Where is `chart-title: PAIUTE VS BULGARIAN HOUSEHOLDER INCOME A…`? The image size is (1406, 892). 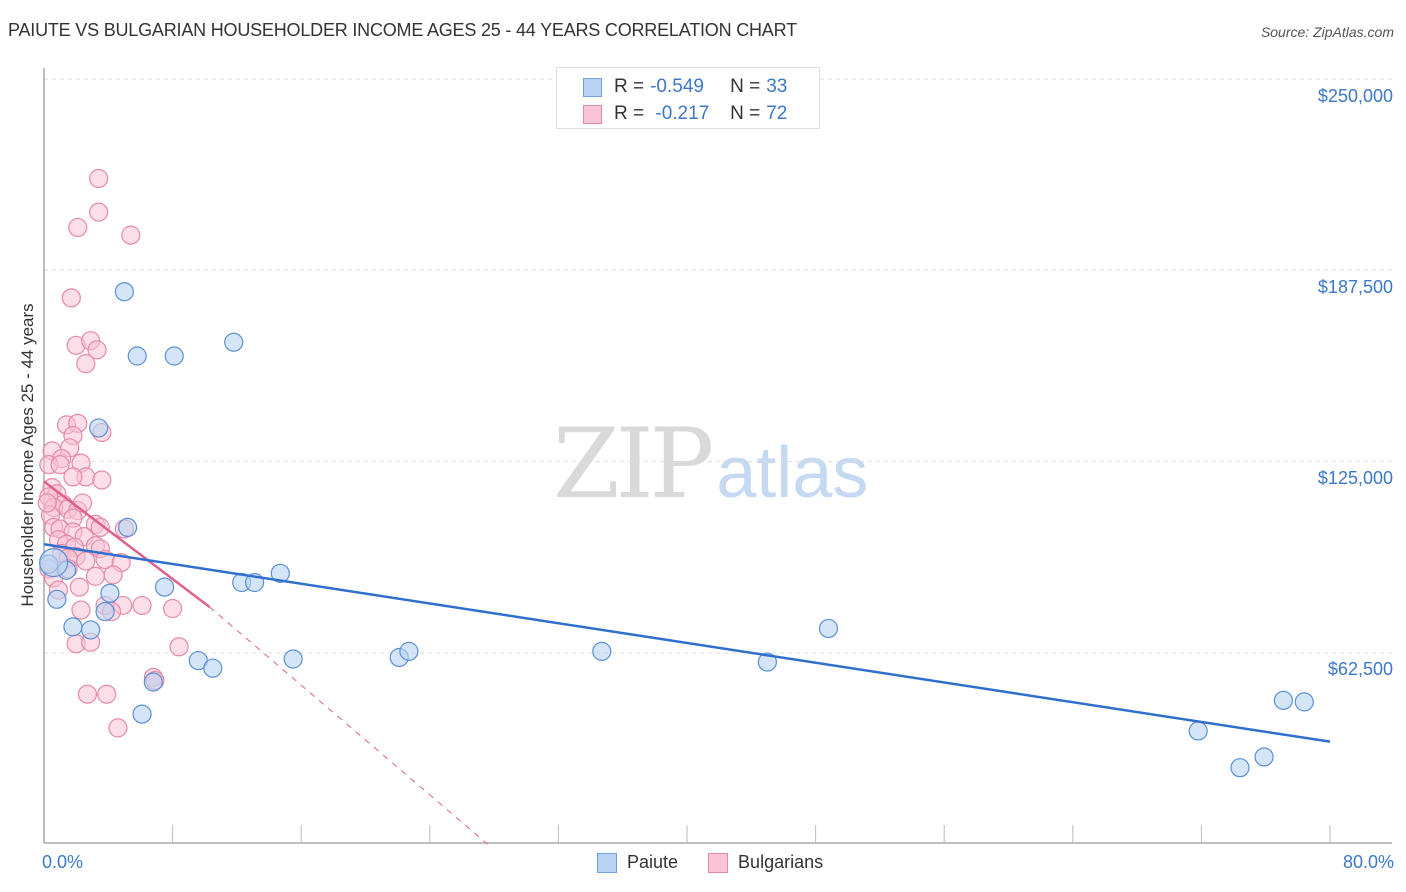
chart-title: PAIUTE VS BULGARIAN HOUSEHOLDER INCOME A… is located at coordinates (402, 30).